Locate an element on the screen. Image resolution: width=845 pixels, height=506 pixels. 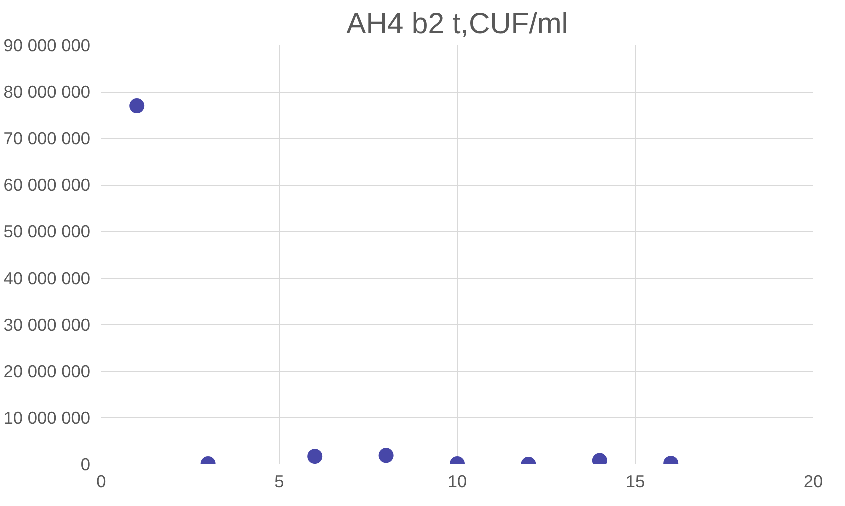
y-tick-label: 20 000 000 is located at coordinates (47, 371).